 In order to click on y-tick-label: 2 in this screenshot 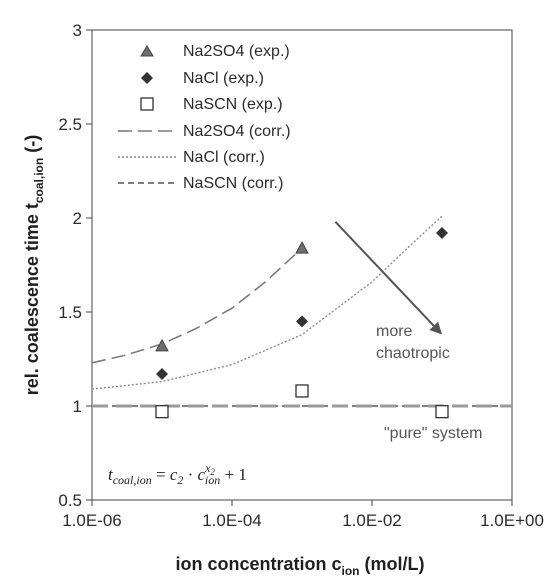, I will do `click(77, 218)`.